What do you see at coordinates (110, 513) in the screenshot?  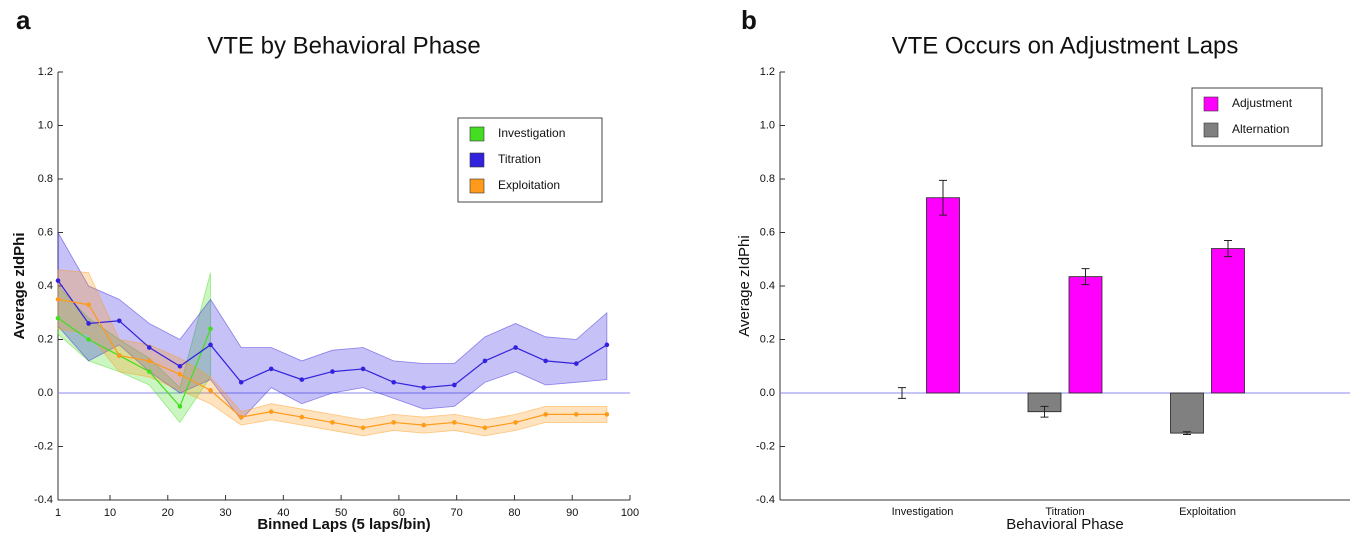 I see `x-tick-label: 10` at bounding box center [110, 513].